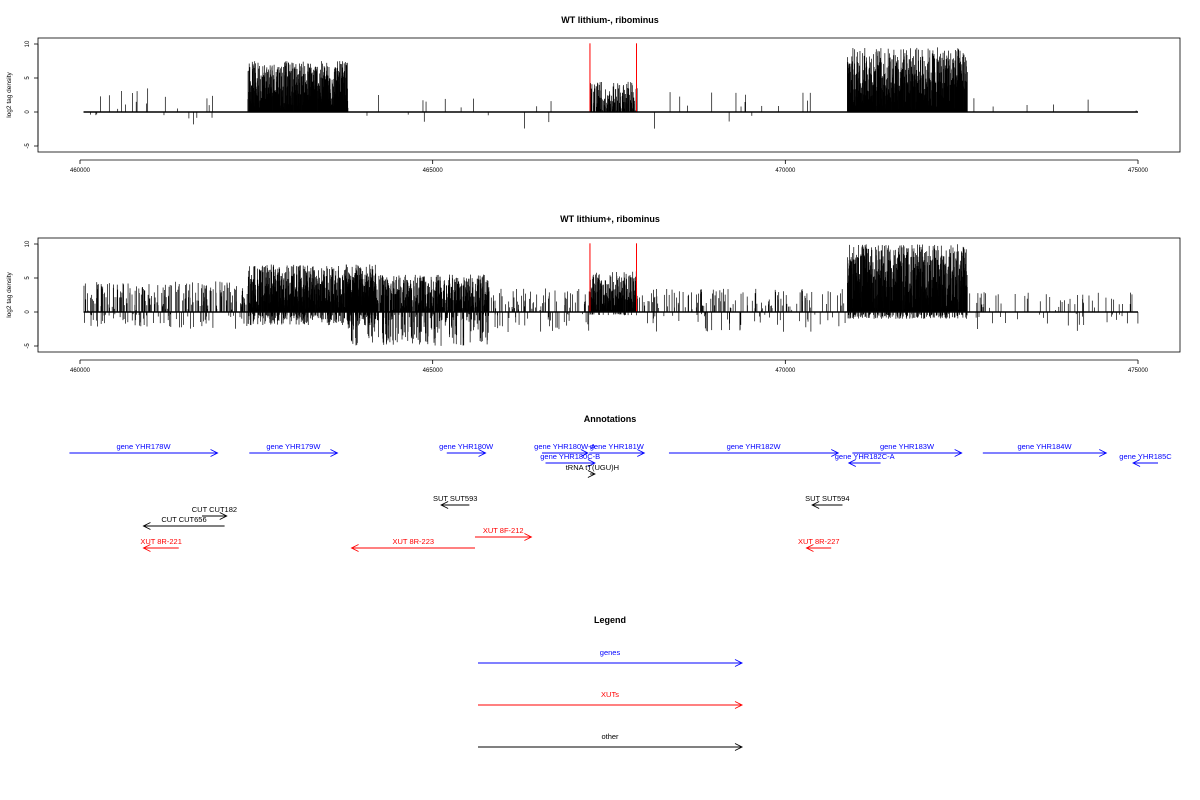 The height and width of the screenshot is (800, 1200). I want to click on feature-label: gene YHR180C-B, so click(570, 456).